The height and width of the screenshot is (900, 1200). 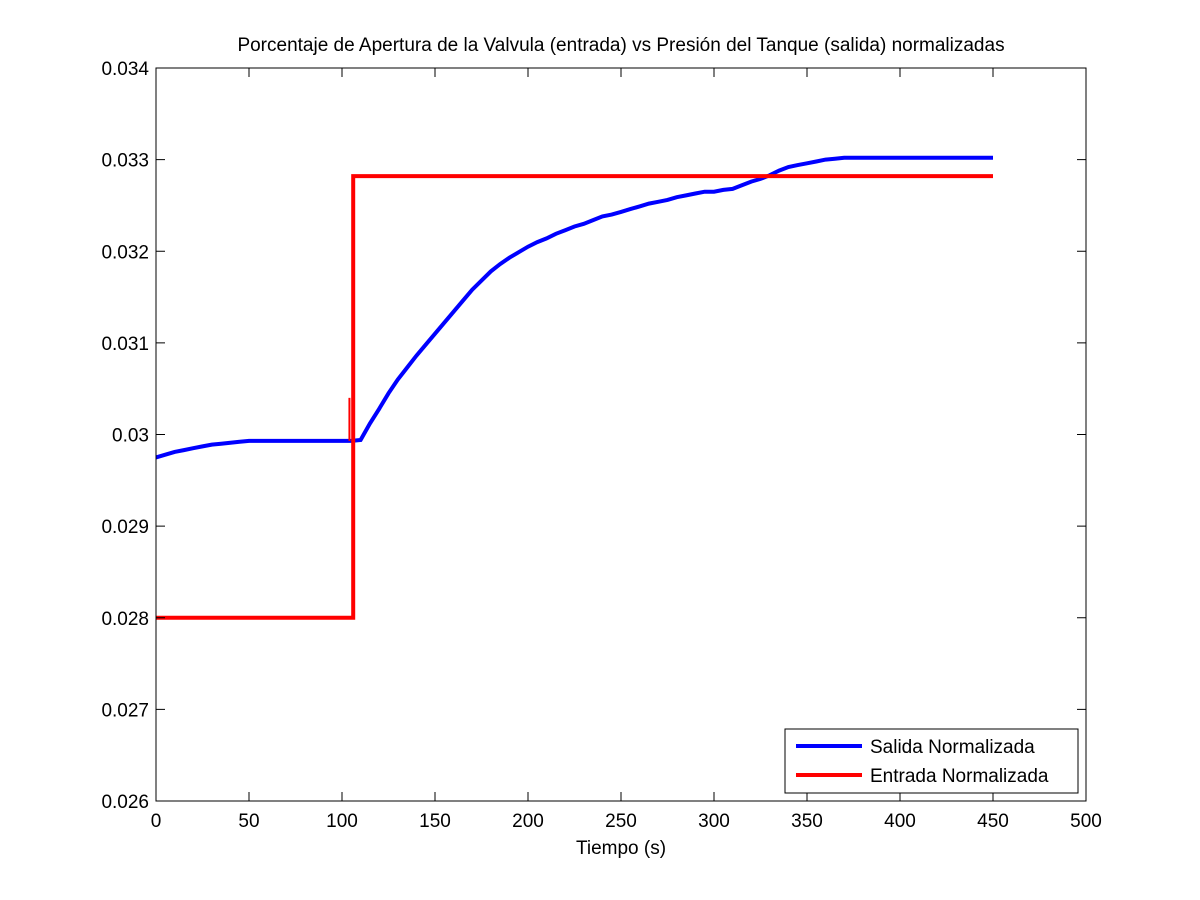 I want to click on y-tick-label: 0.033, so click(x=125, y=161).